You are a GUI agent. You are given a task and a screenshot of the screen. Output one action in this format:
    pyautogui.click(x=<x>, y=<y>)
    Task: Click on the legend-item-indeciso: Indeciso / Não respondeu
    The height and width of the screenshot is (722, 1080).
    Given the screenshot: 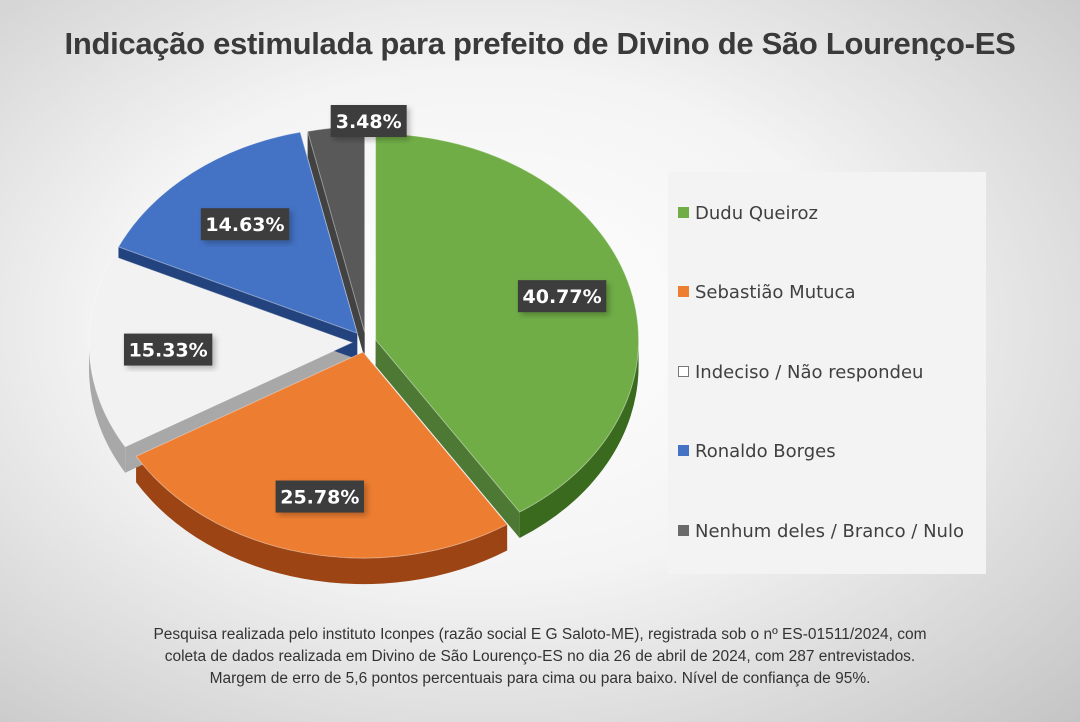 What is the action you would take?
    pyautogui.click(x=800, y=372)
    